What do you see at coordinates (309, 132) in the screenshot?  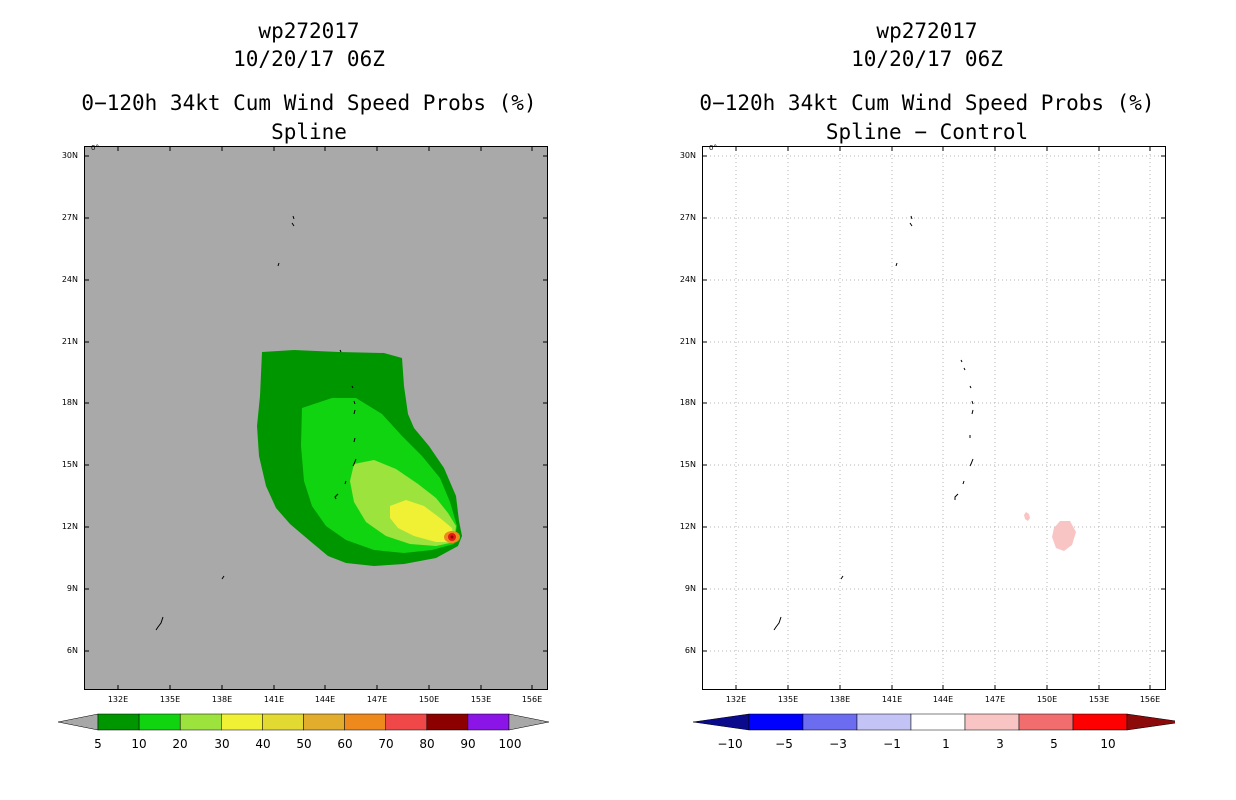 I see `panel-subtitle: Spline` at bounding box center [309, 132].